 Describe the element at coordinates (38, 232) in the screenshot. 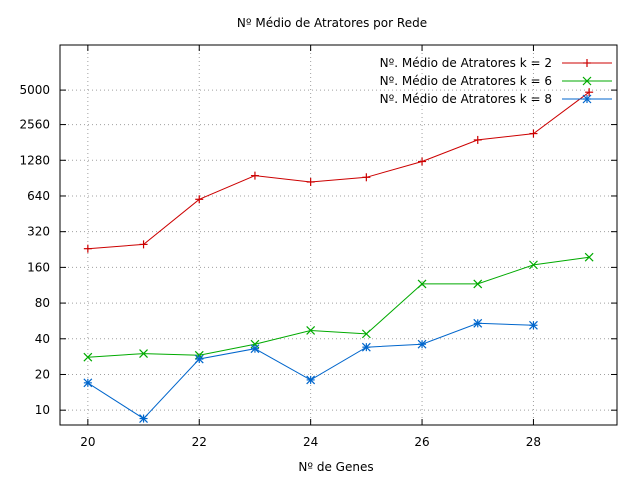

I see `y-tick-label: 320` at that location.